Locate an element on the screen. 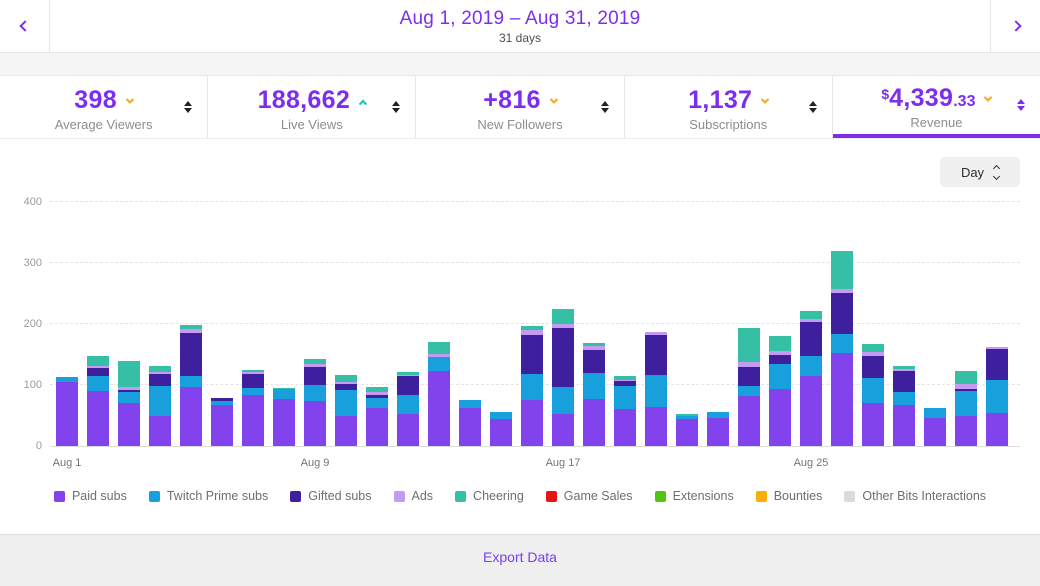 Image resolution: width=1040 pixels, height=586 pixels. interval-select: Day is located at coordinates (980, 172).